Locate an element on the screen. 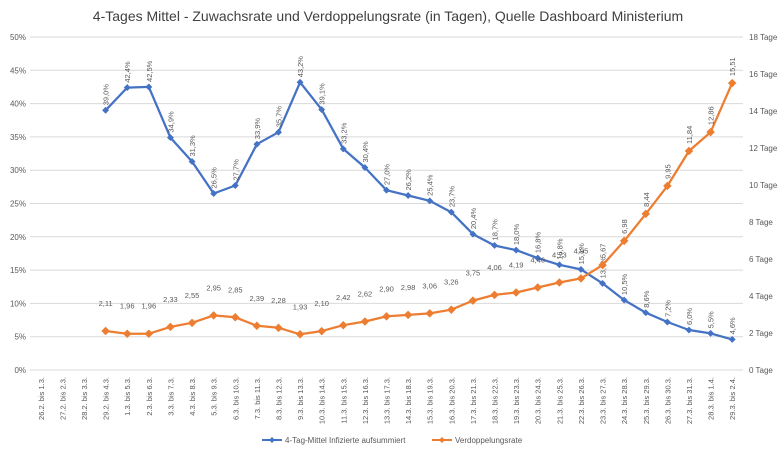  right-tick-label: 10 Tage is located at coordinates (763, 185).